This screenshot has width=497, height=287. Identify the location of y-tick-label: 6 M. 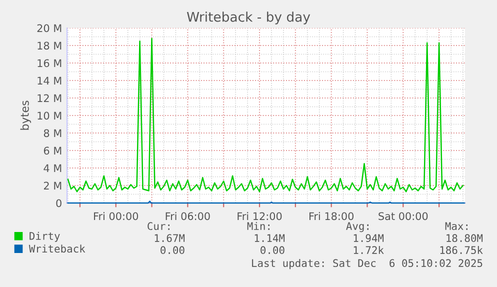
(53, 150).